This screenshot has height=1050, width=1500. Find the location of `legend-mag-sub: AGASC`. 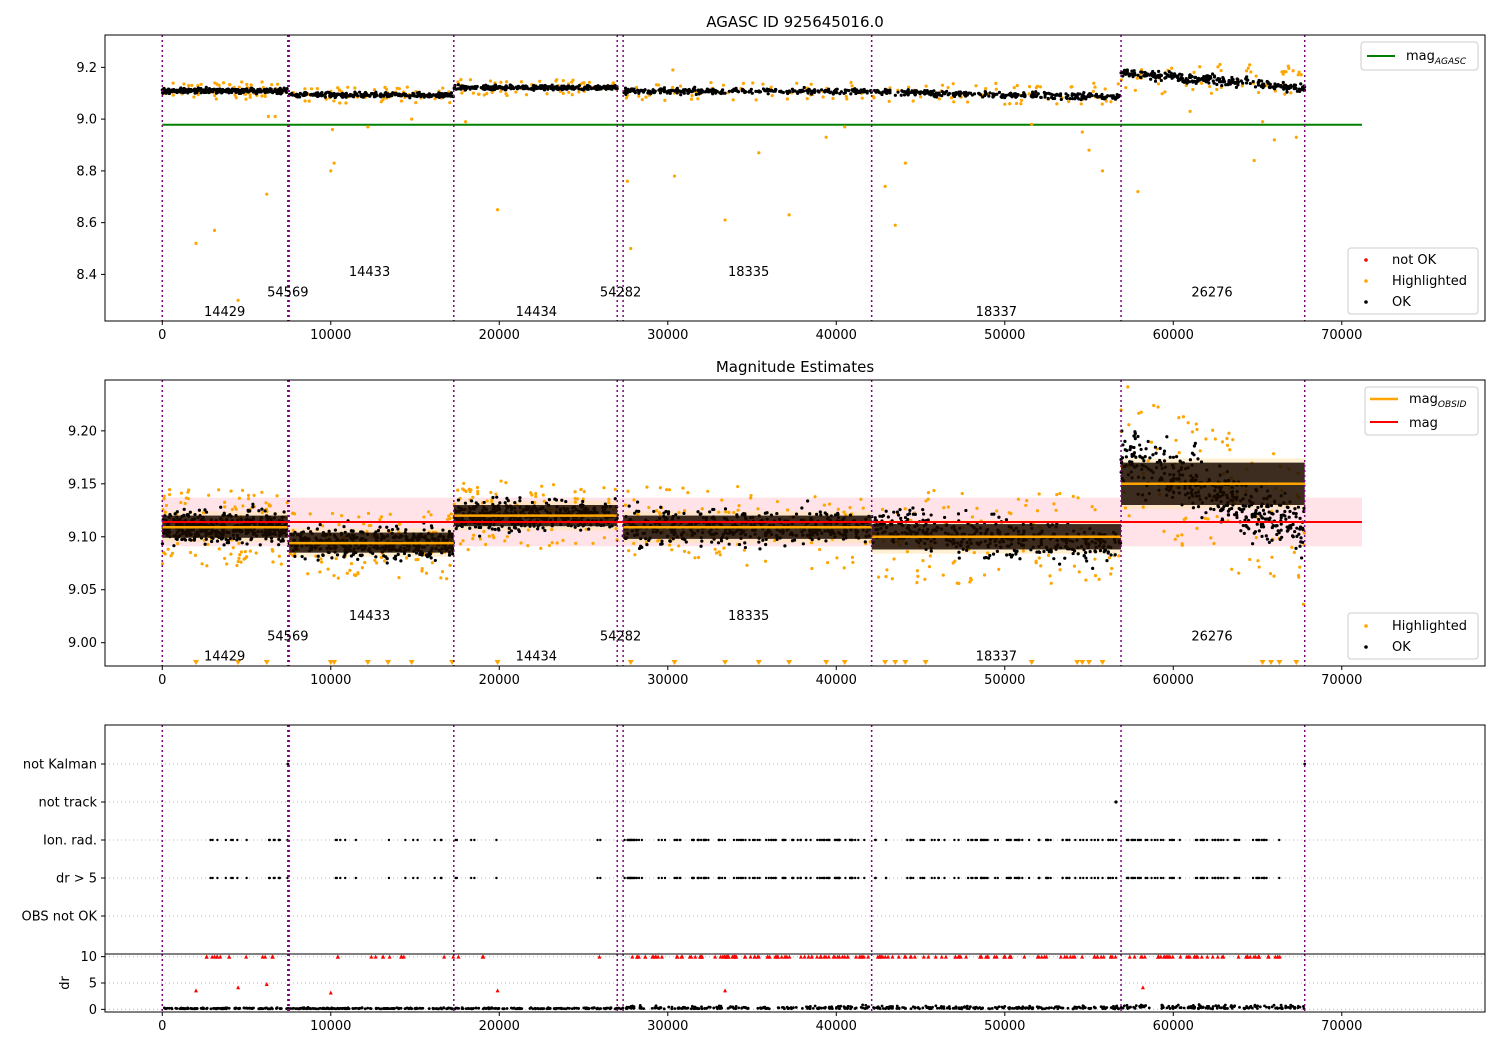

legend-mag-sub: AGASC is located at coordinates (1450, 62).